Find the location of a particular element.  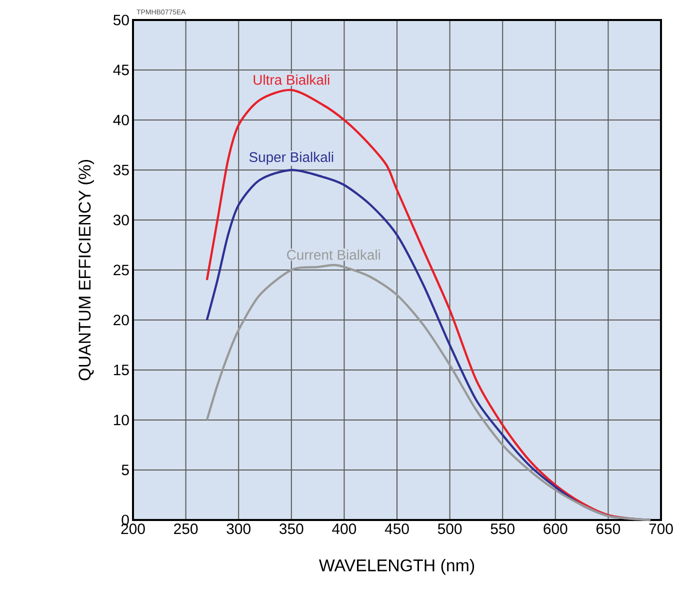

x-axis-title: WAVELENGTH (nm) is located at coordinates (396, 566).